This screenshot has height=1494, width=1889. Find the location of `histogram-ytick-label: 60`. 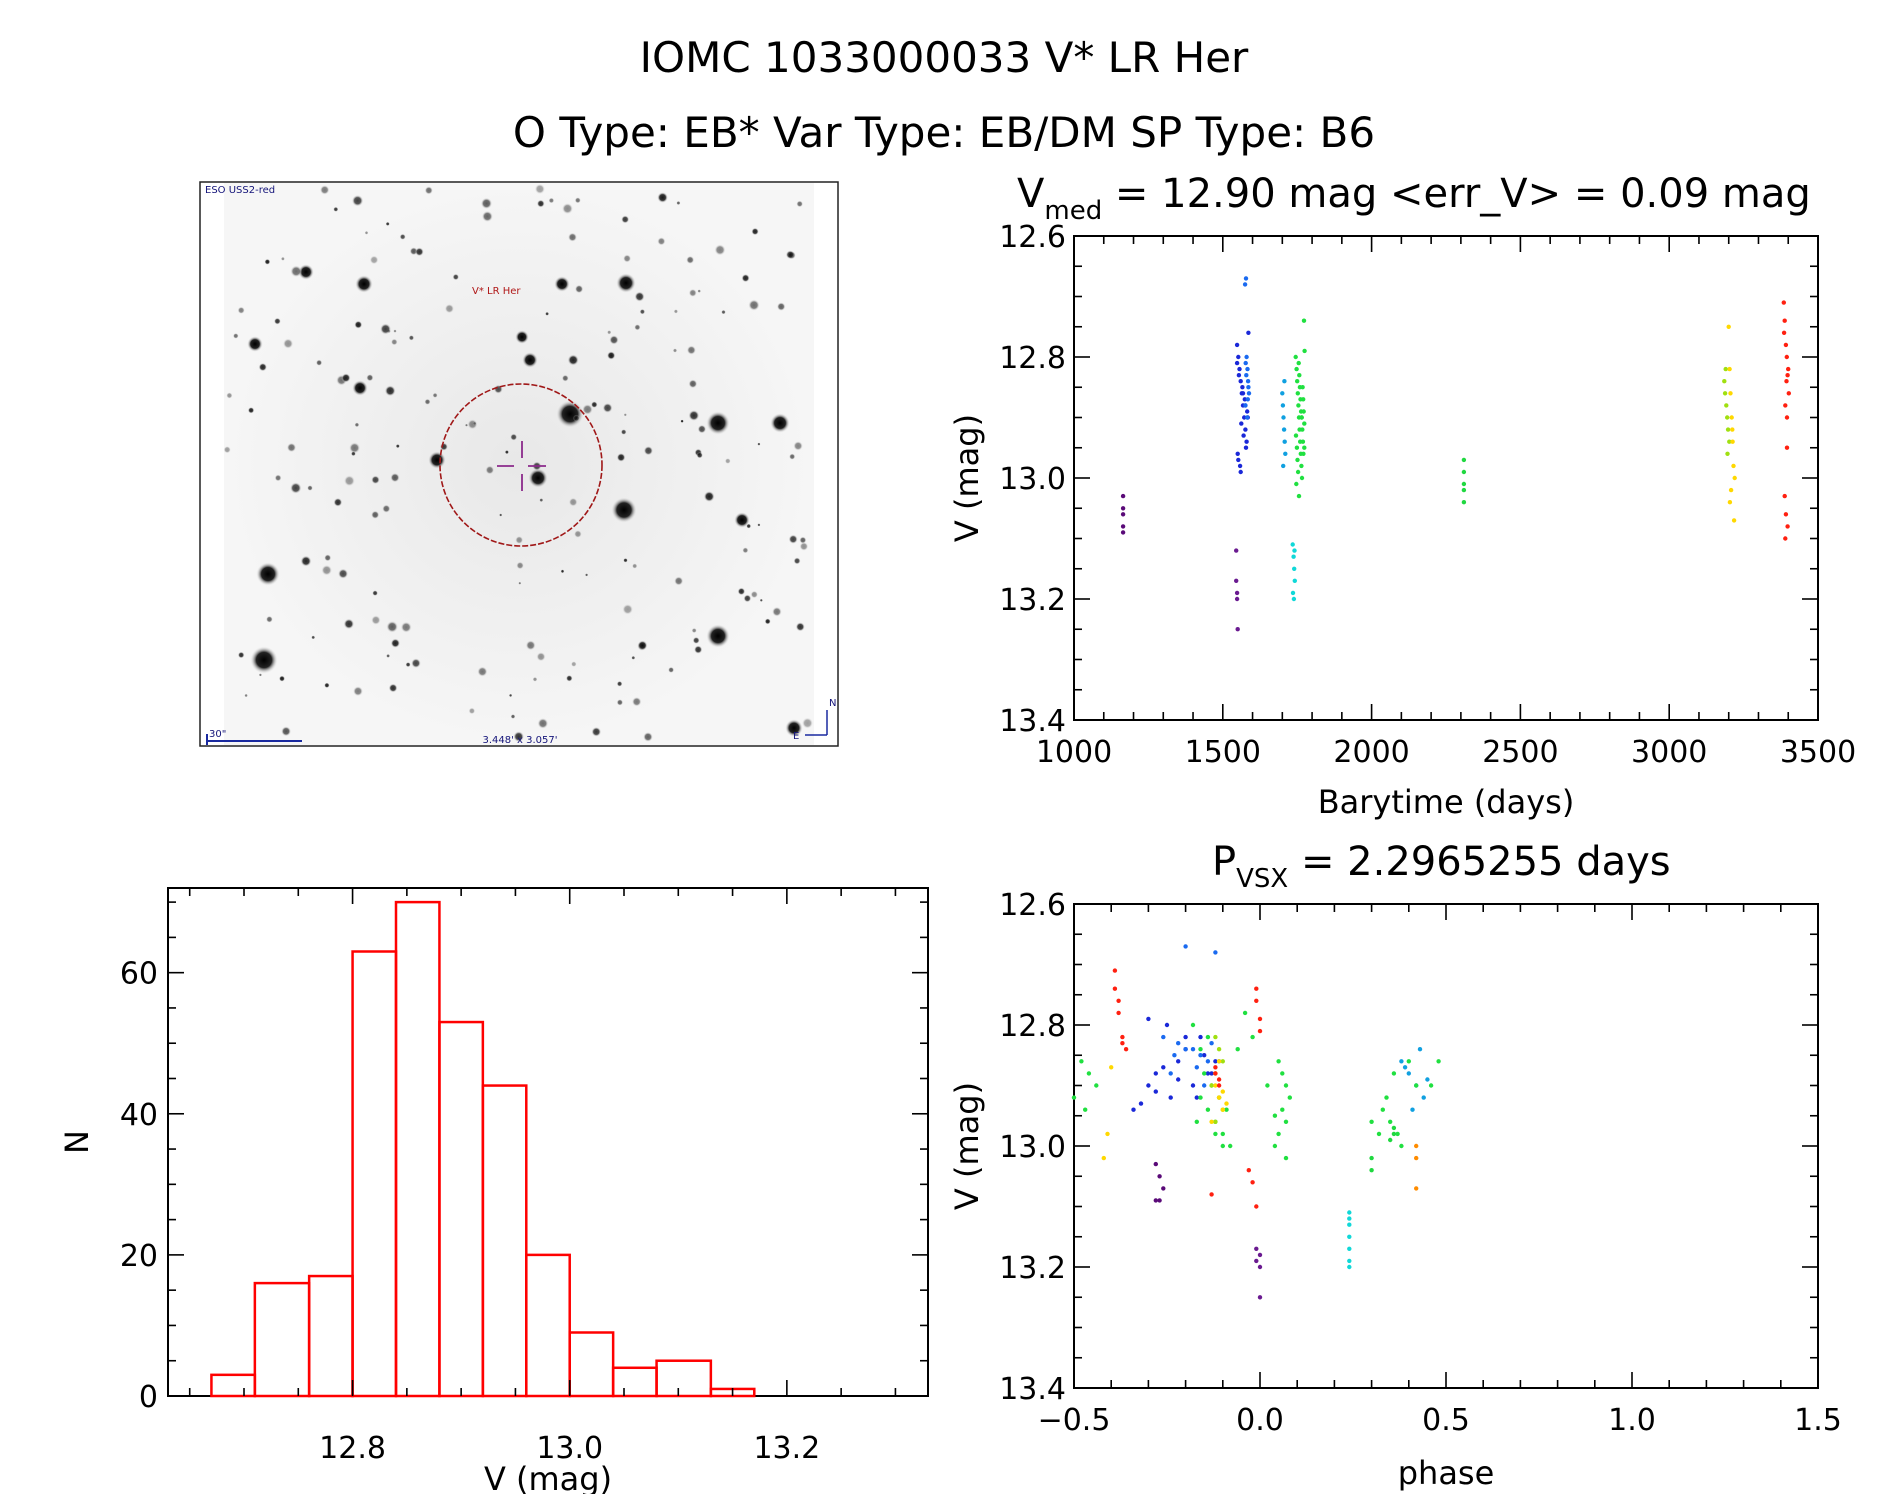

histogram-ytick-label: 60 is located at coordinates (139, 974).